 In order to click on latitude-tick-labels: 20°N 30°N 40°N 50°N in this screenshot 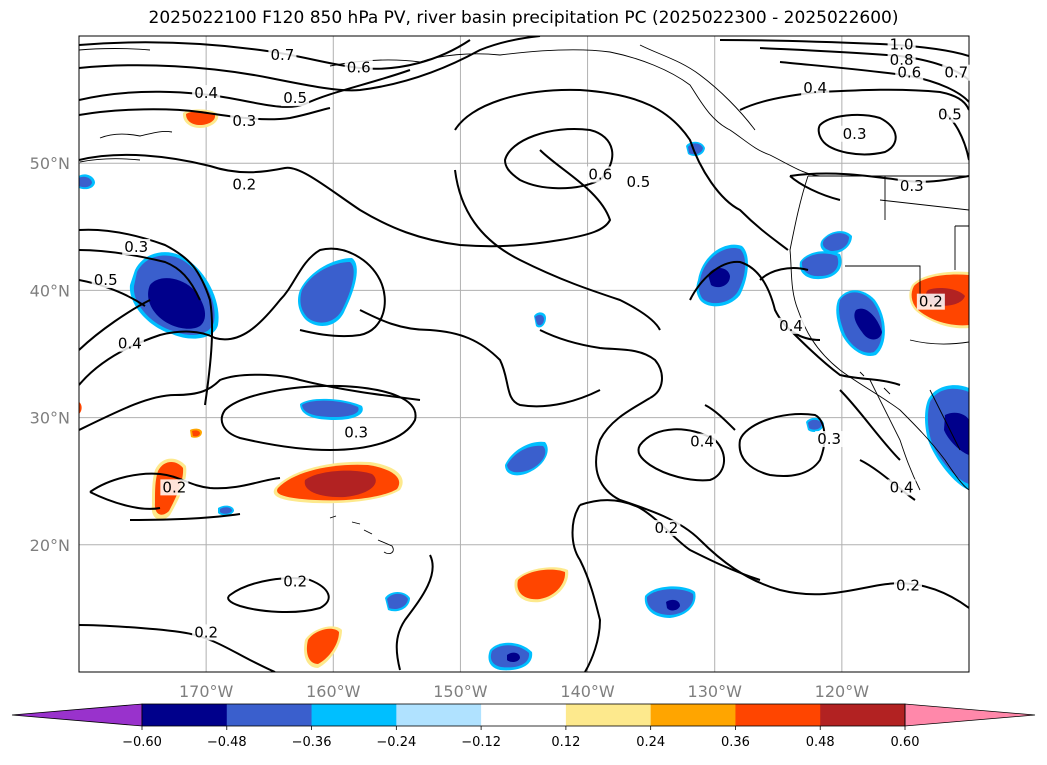, I will do `click(50, 354)`.